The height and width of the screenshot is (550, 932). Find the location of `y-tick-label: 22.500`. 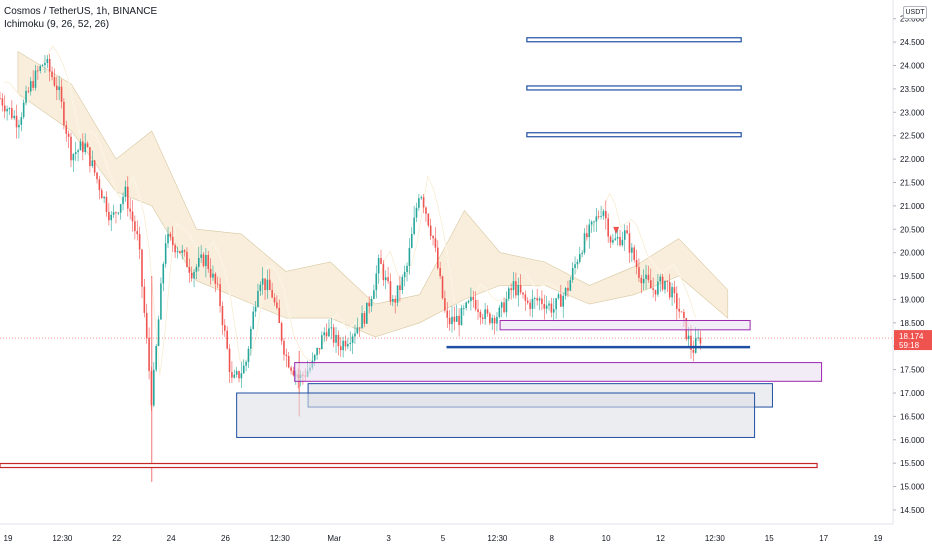

y-tick-label: 22.500 is located at coordinates (912, 136).